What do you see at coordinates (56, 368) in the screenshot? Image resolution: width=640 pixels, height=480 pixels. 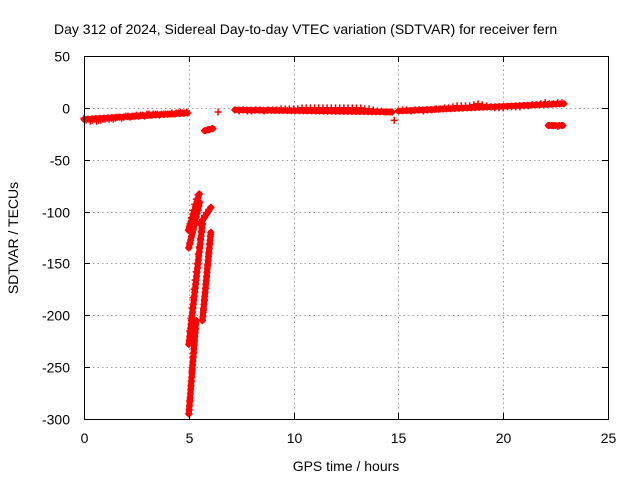 I see `y-tick-label: -250` at bounding box center [56, 368].